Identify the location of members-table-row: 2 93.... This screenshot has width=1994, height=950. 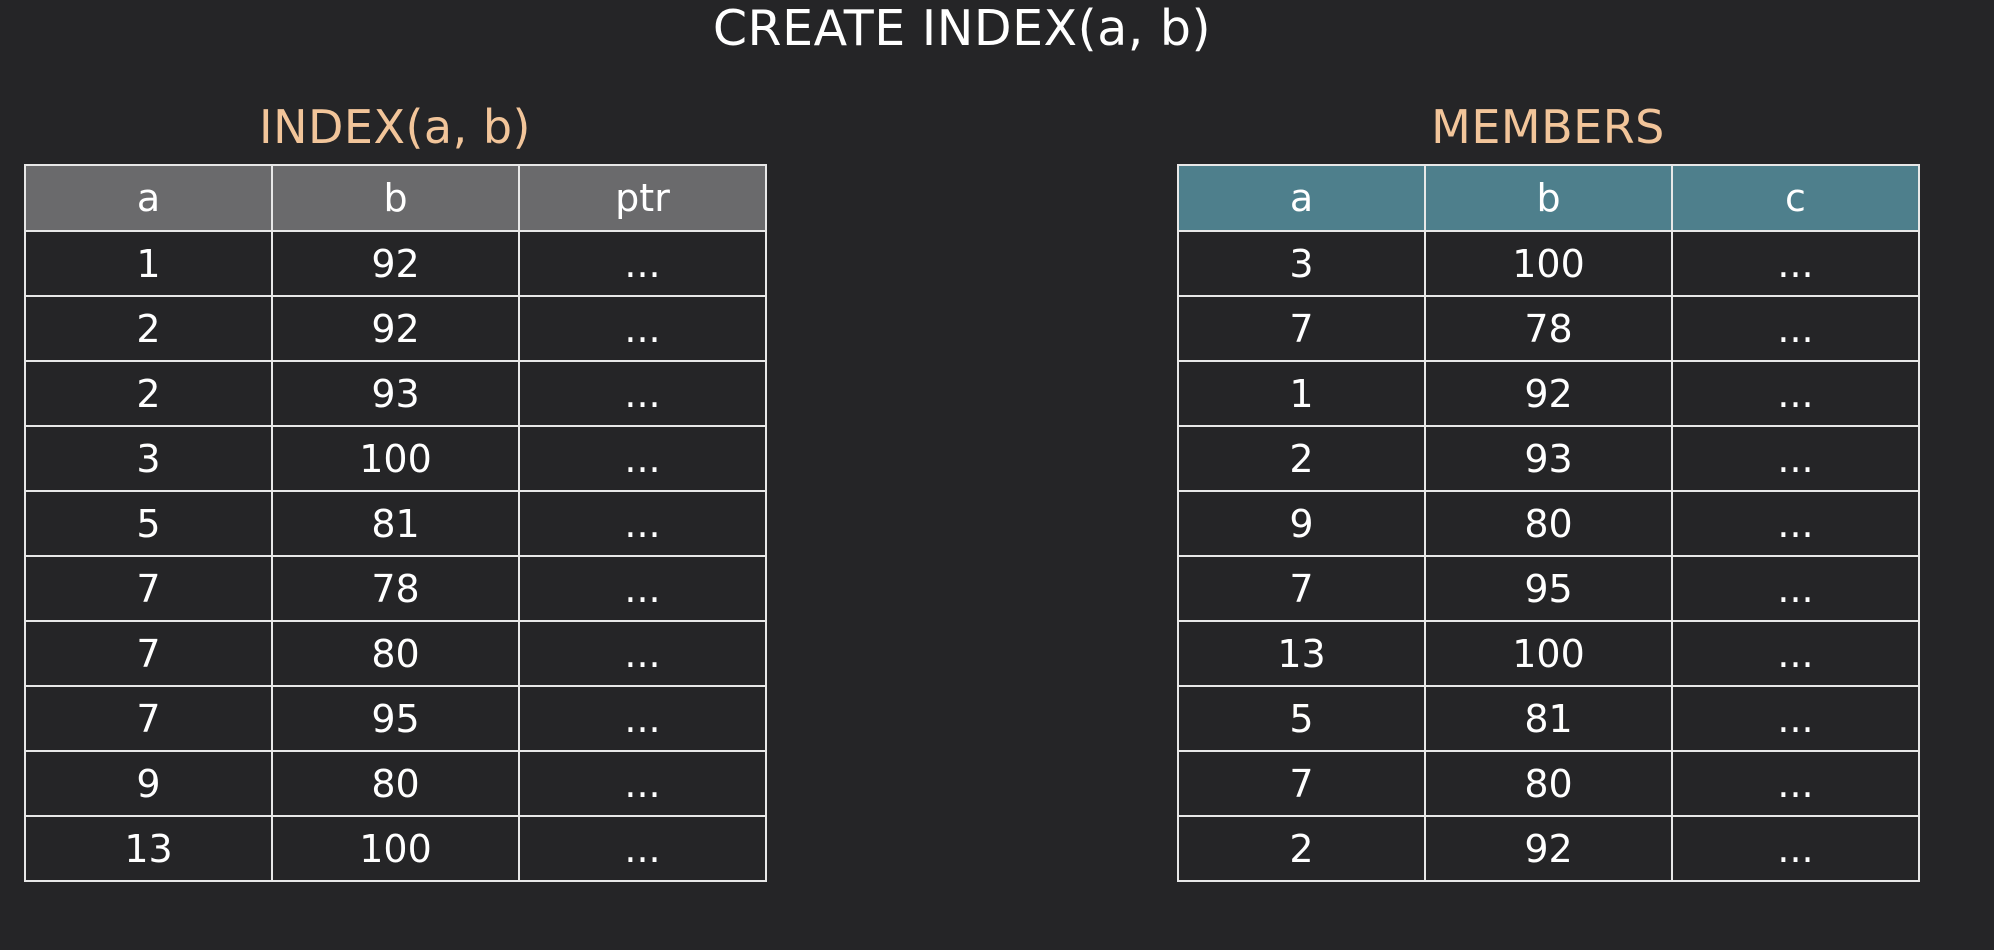
(1548, 458).